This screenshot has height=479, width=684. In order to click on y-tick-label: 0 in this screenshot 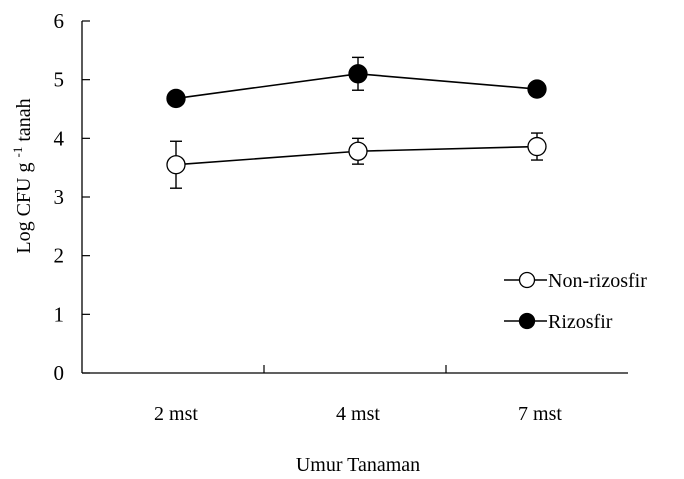, I will do `click(59, 373)`.